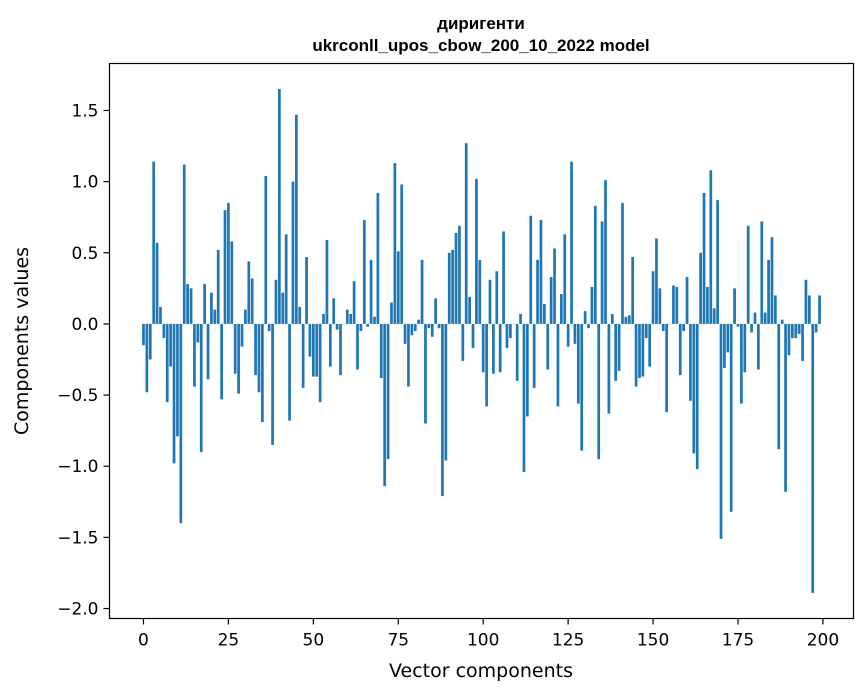 The width and height of the screenshot is (867, 696). I want to click on y-tick-label: −1.5, so click(77, 538).